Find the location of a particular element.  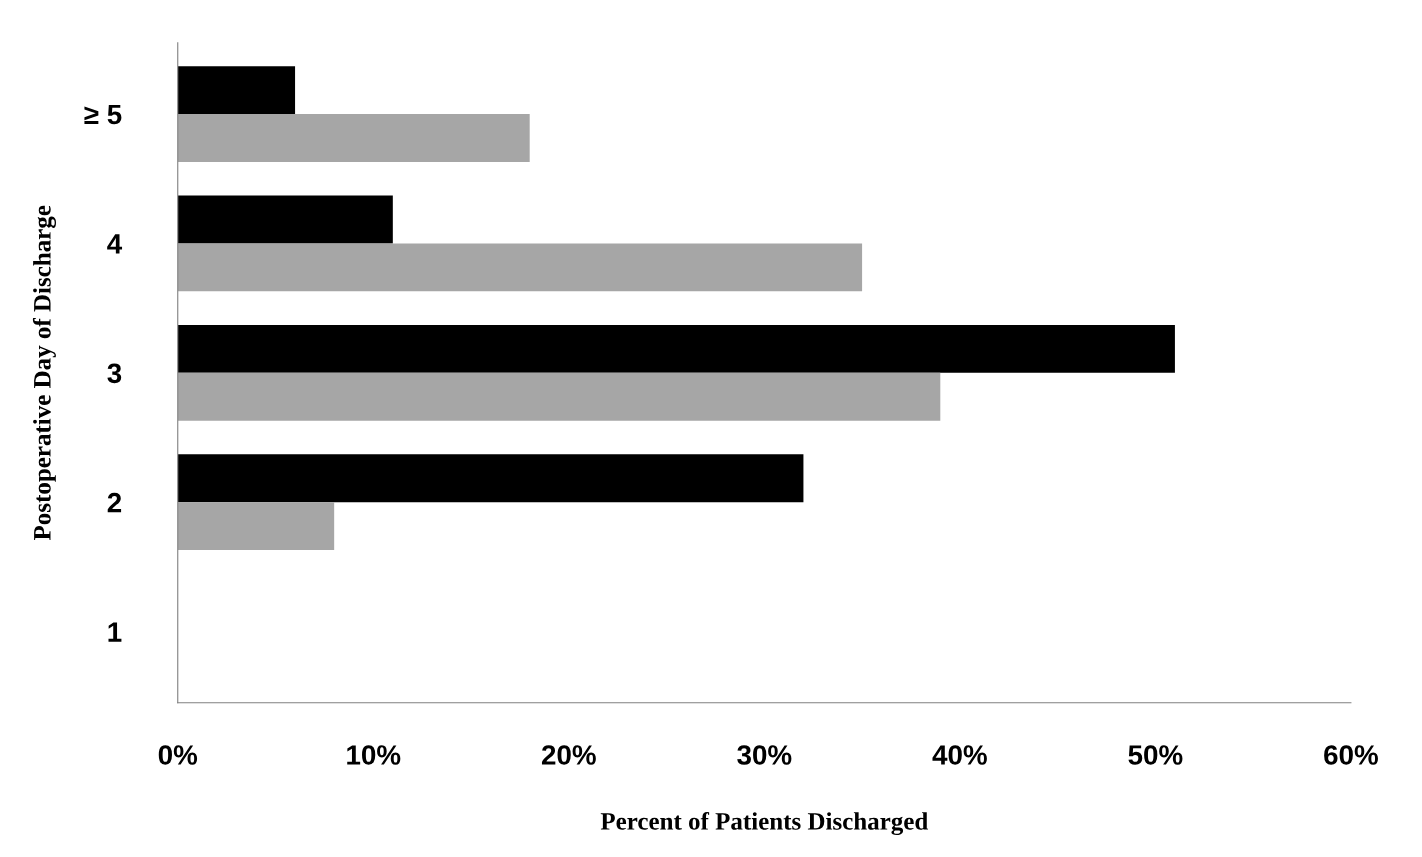

y-tick-label: 2 is located at coordinates (114, 502).